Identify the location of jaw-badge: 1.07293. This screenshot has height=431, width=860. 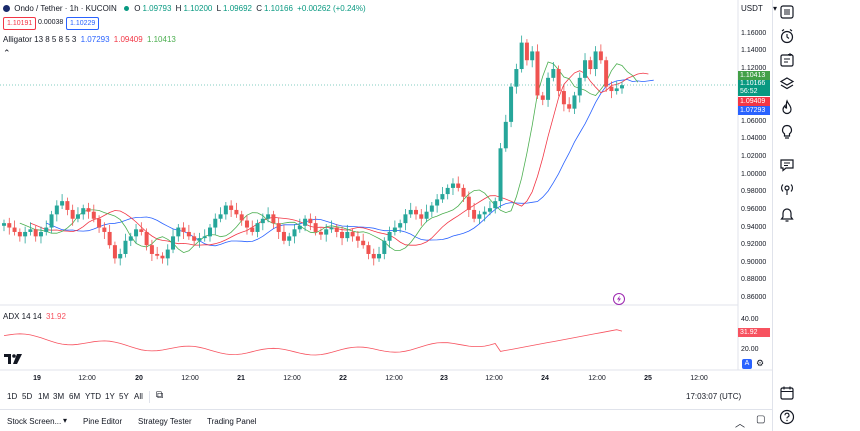
(754, 110).